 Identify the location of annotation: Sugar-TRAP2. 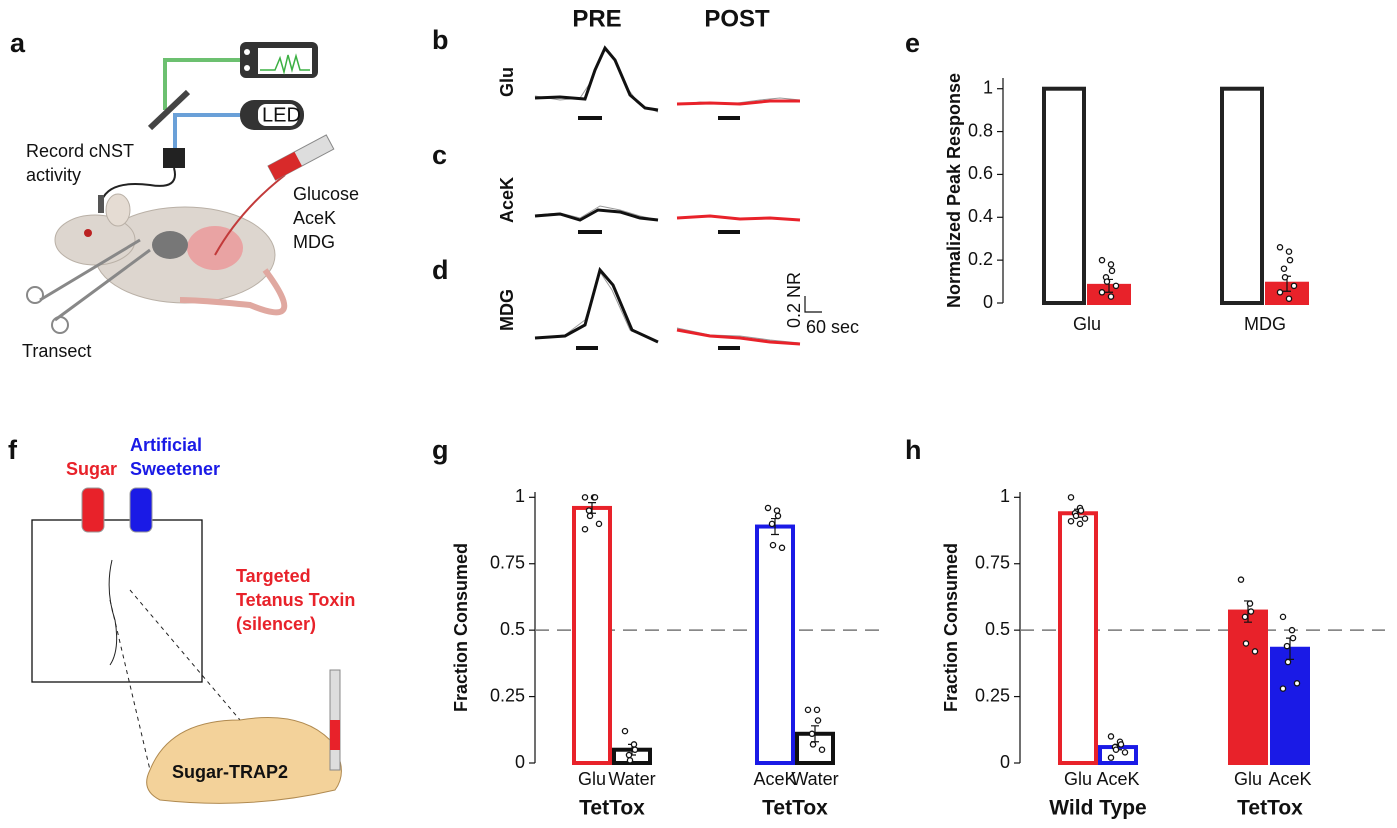
(230, 772).